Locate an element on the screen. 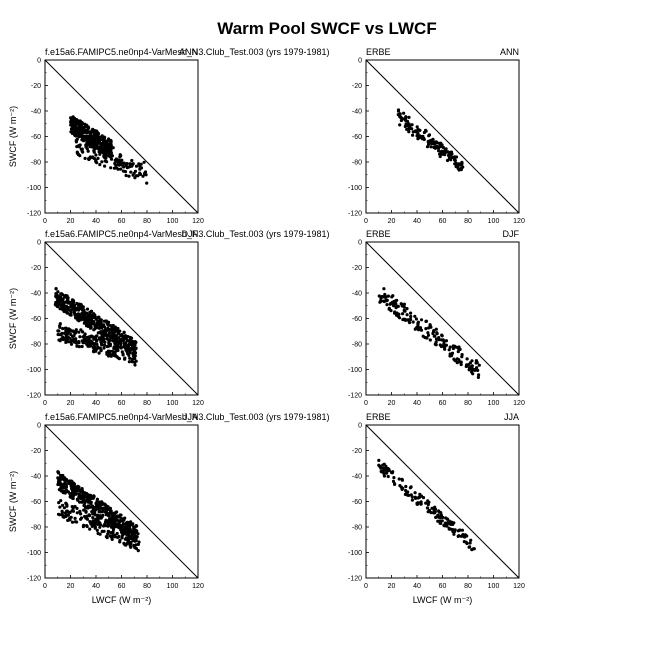 This screenshot has width=654, height=654. x-tick-label: 0 is located at coordinates (366, 403).